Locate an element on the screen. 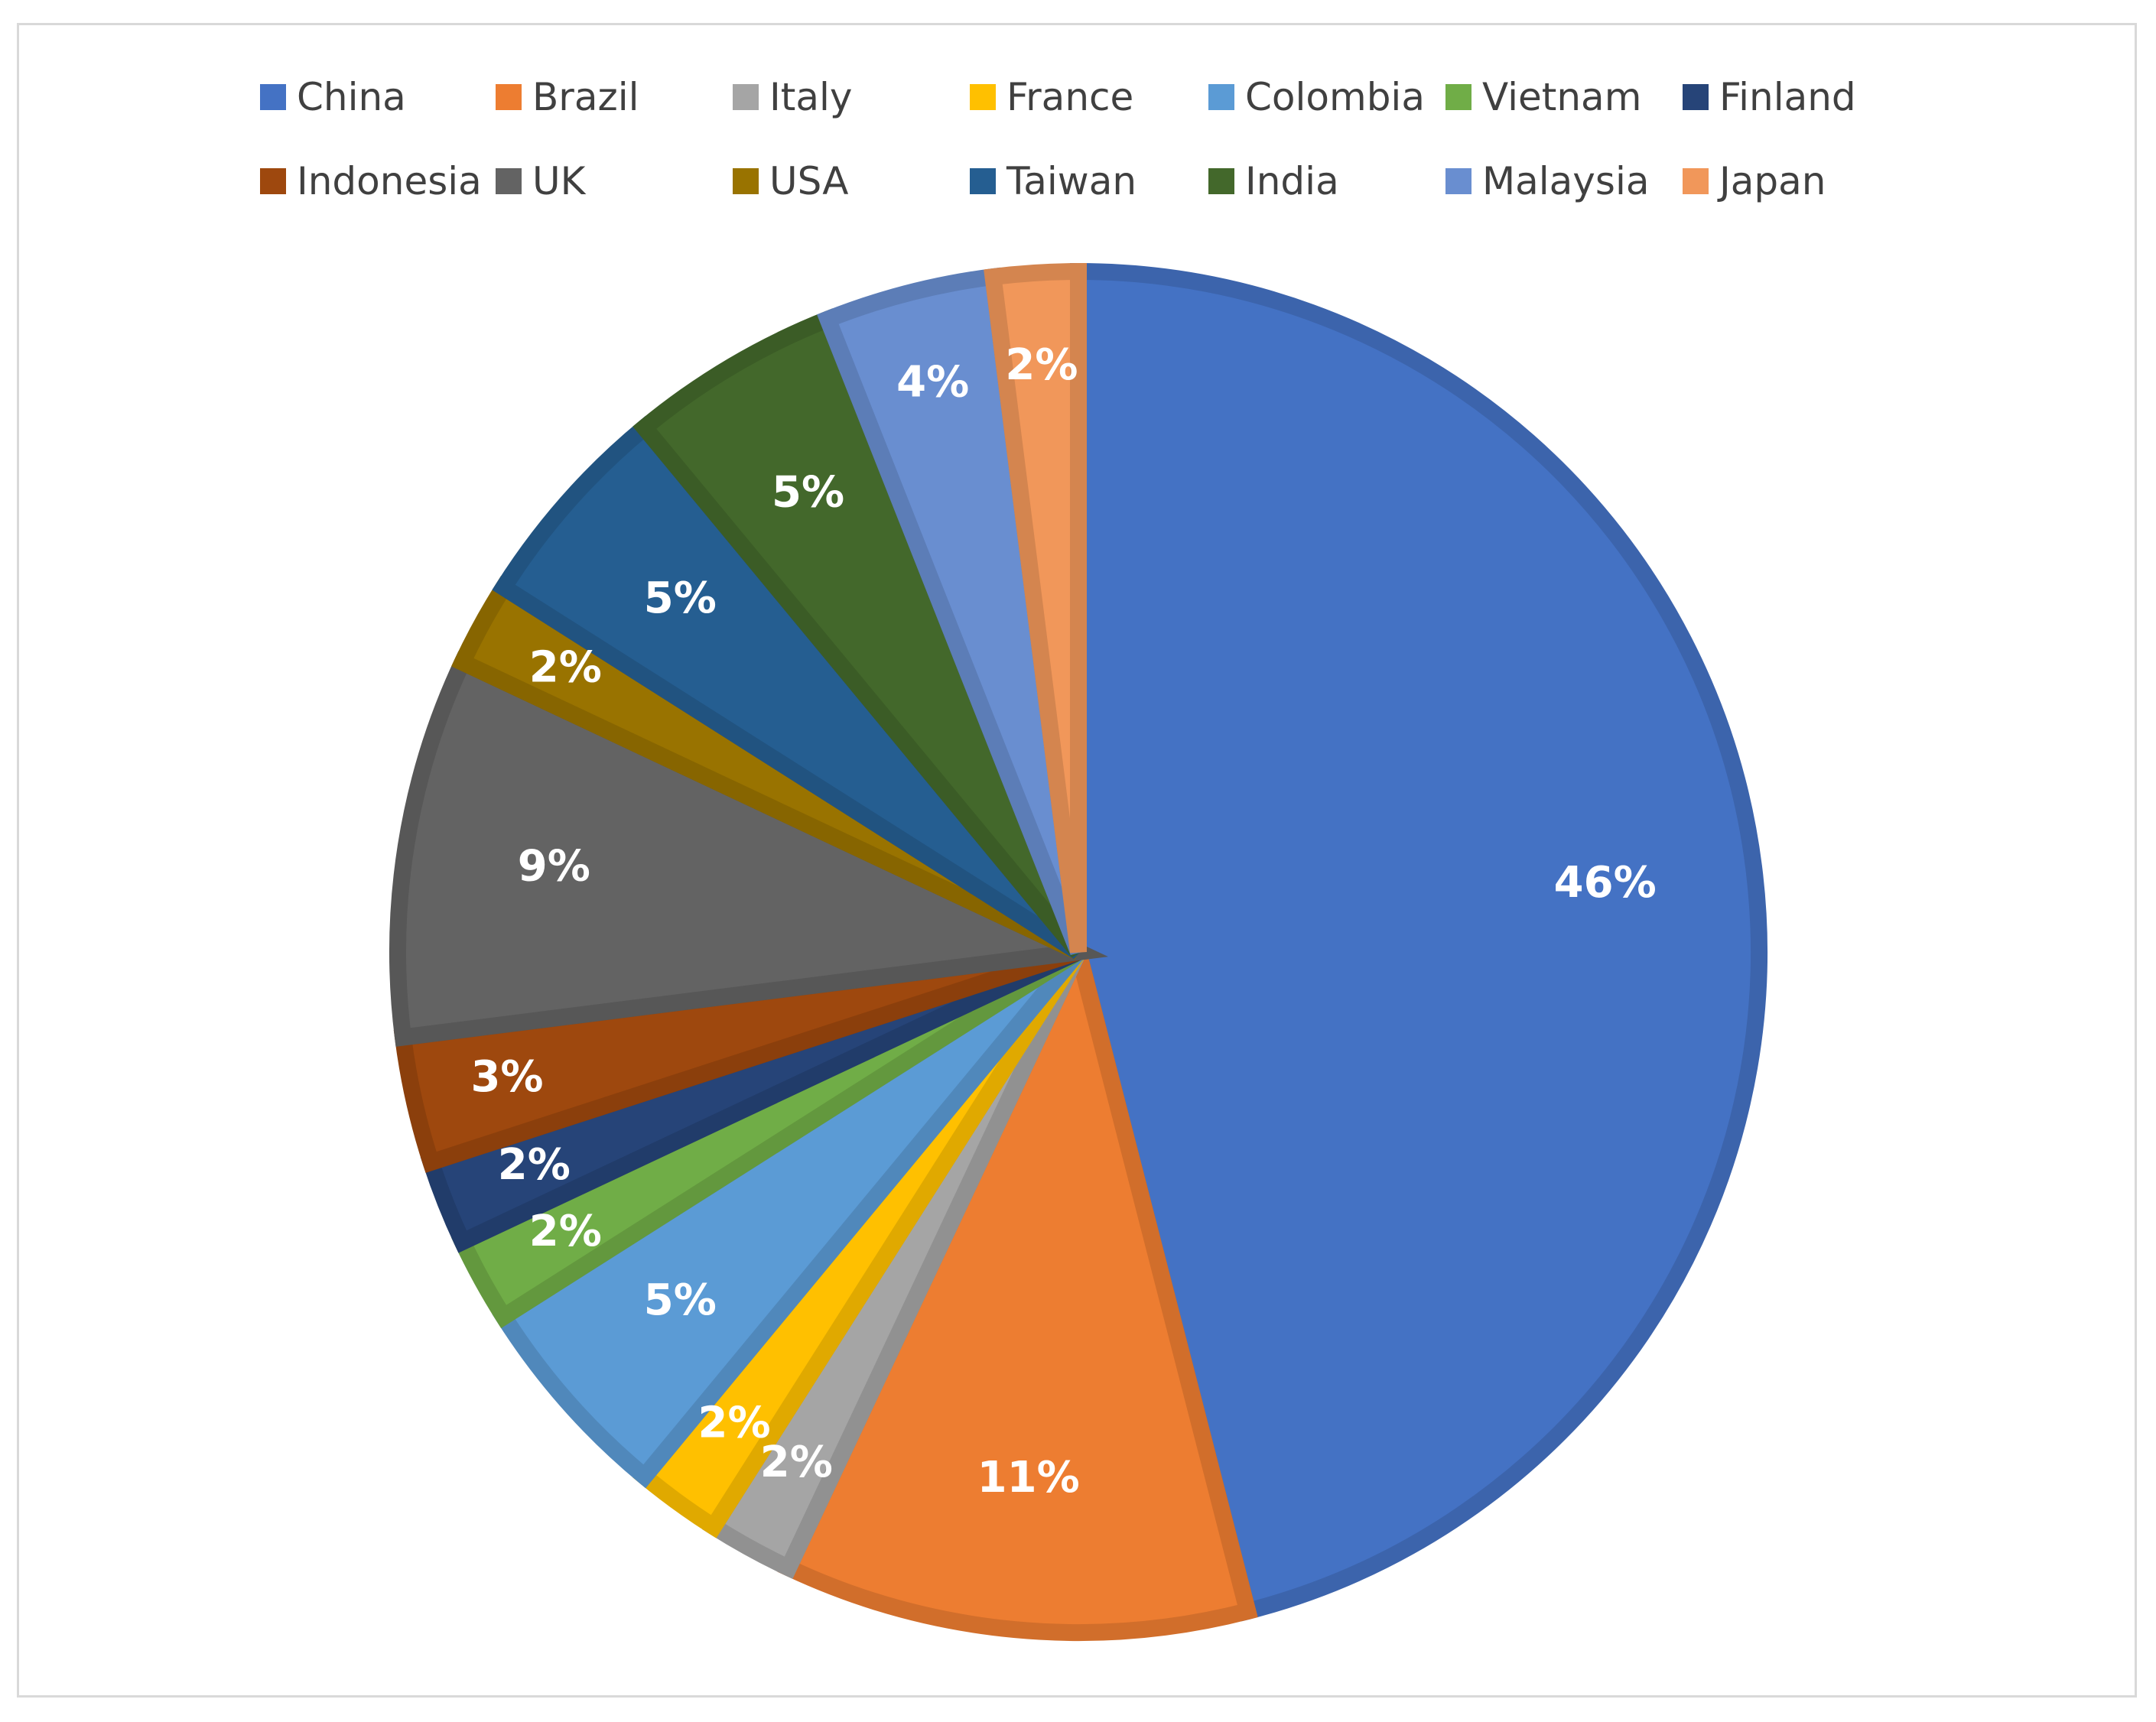 This screenshot has height=1722, width=2156. legend-item-uk: UK is located at coordinates (540, 181).